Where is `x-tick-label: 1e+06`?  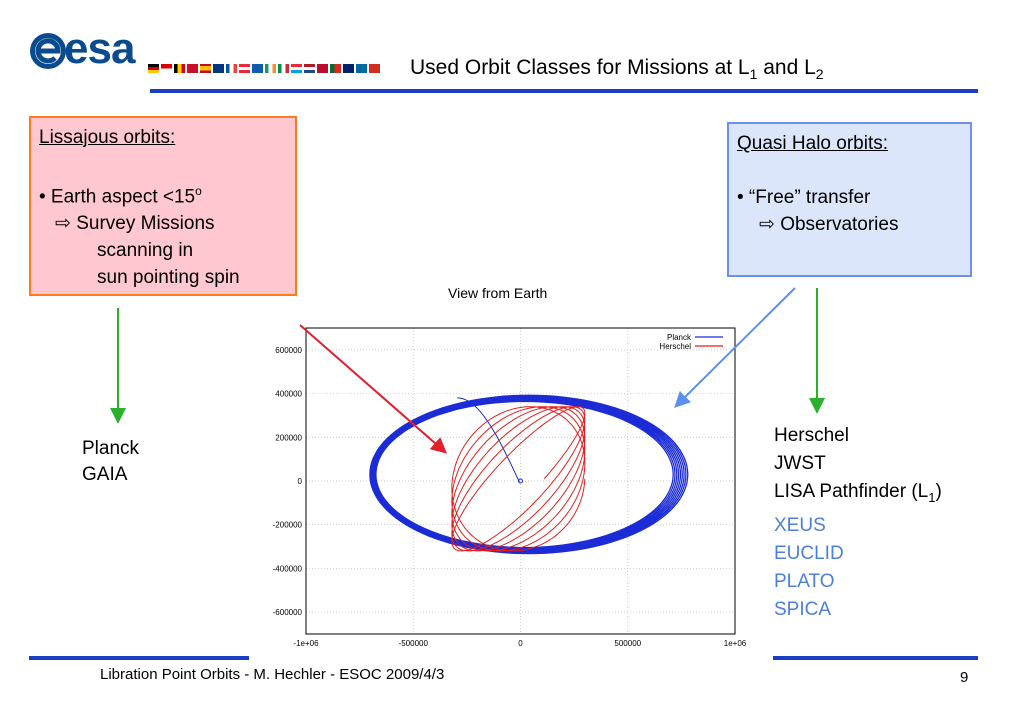
x-tick-label: 1e+06 is located at coordinates (735, 643).